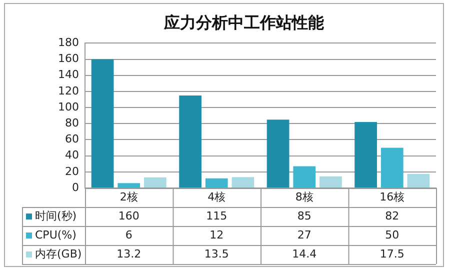 Image resolution: width=450 pixels, height=272 pixels. What do you see at coordinates (129, 197) in the screenshot?
I see `x-tick-label: 2核` at bounding box center [129, 197].